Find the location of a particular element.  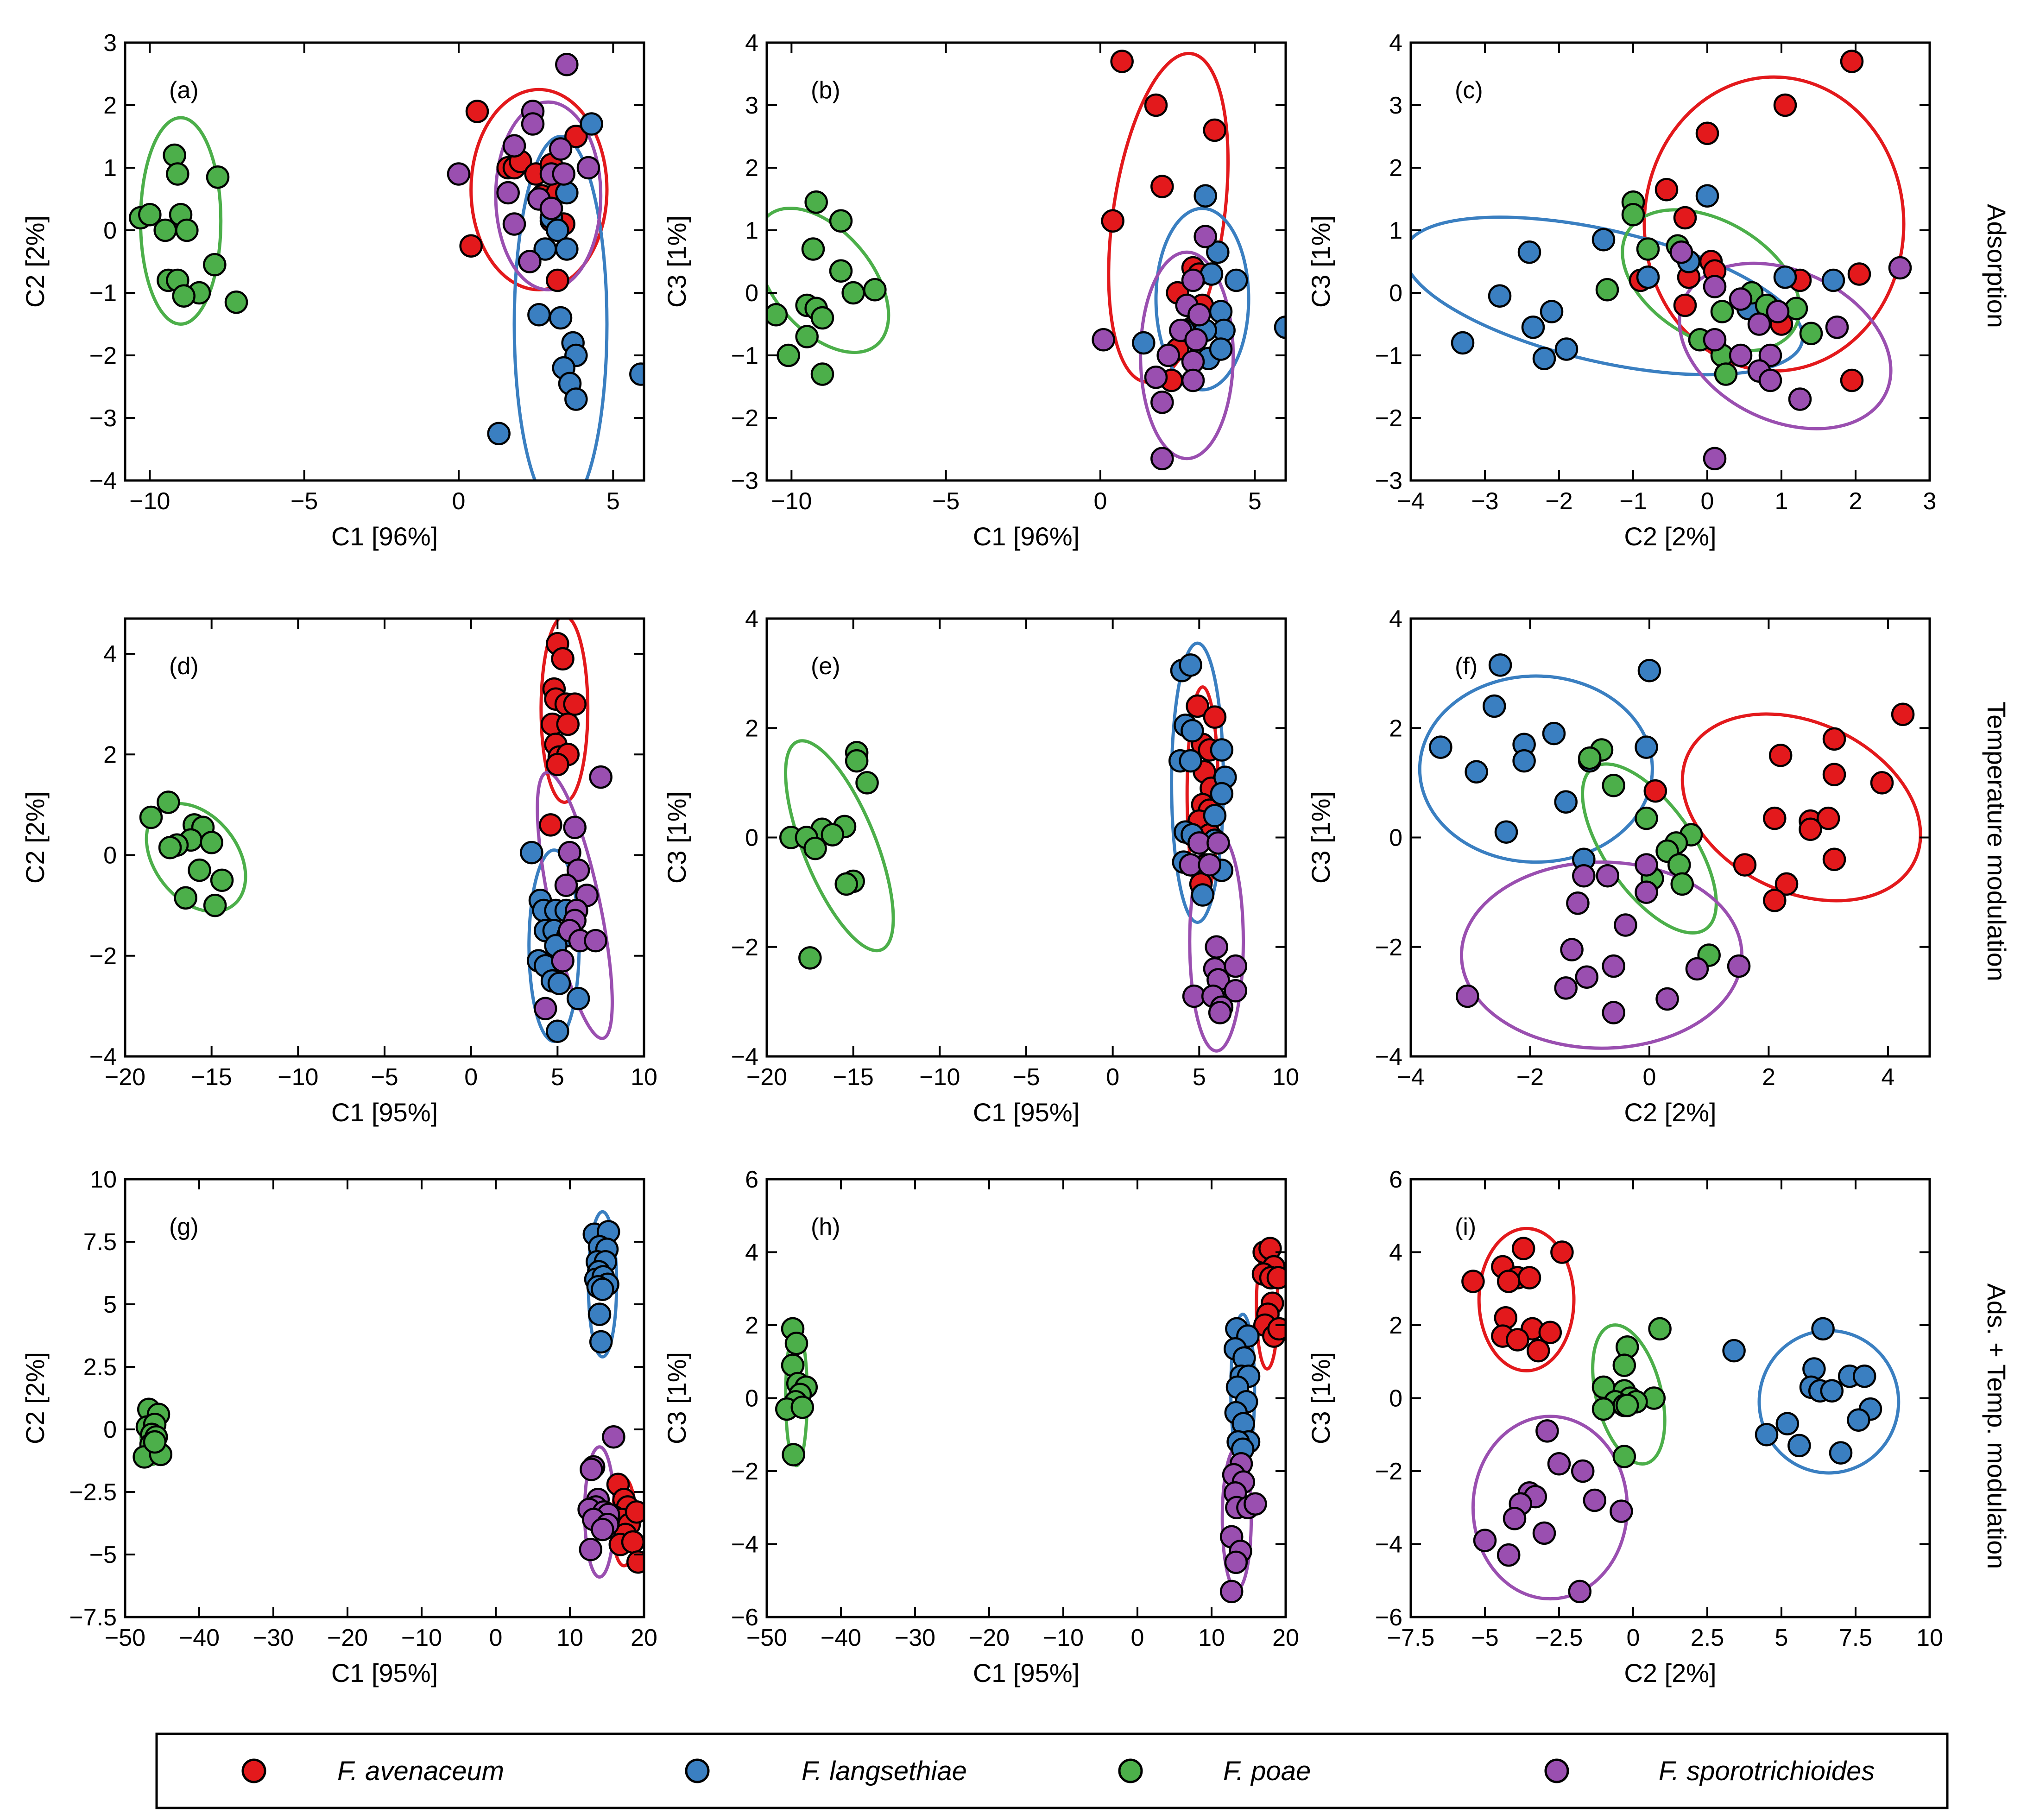

y-tick-label-i-0: −6 is located at coordinates (1388, 1617).